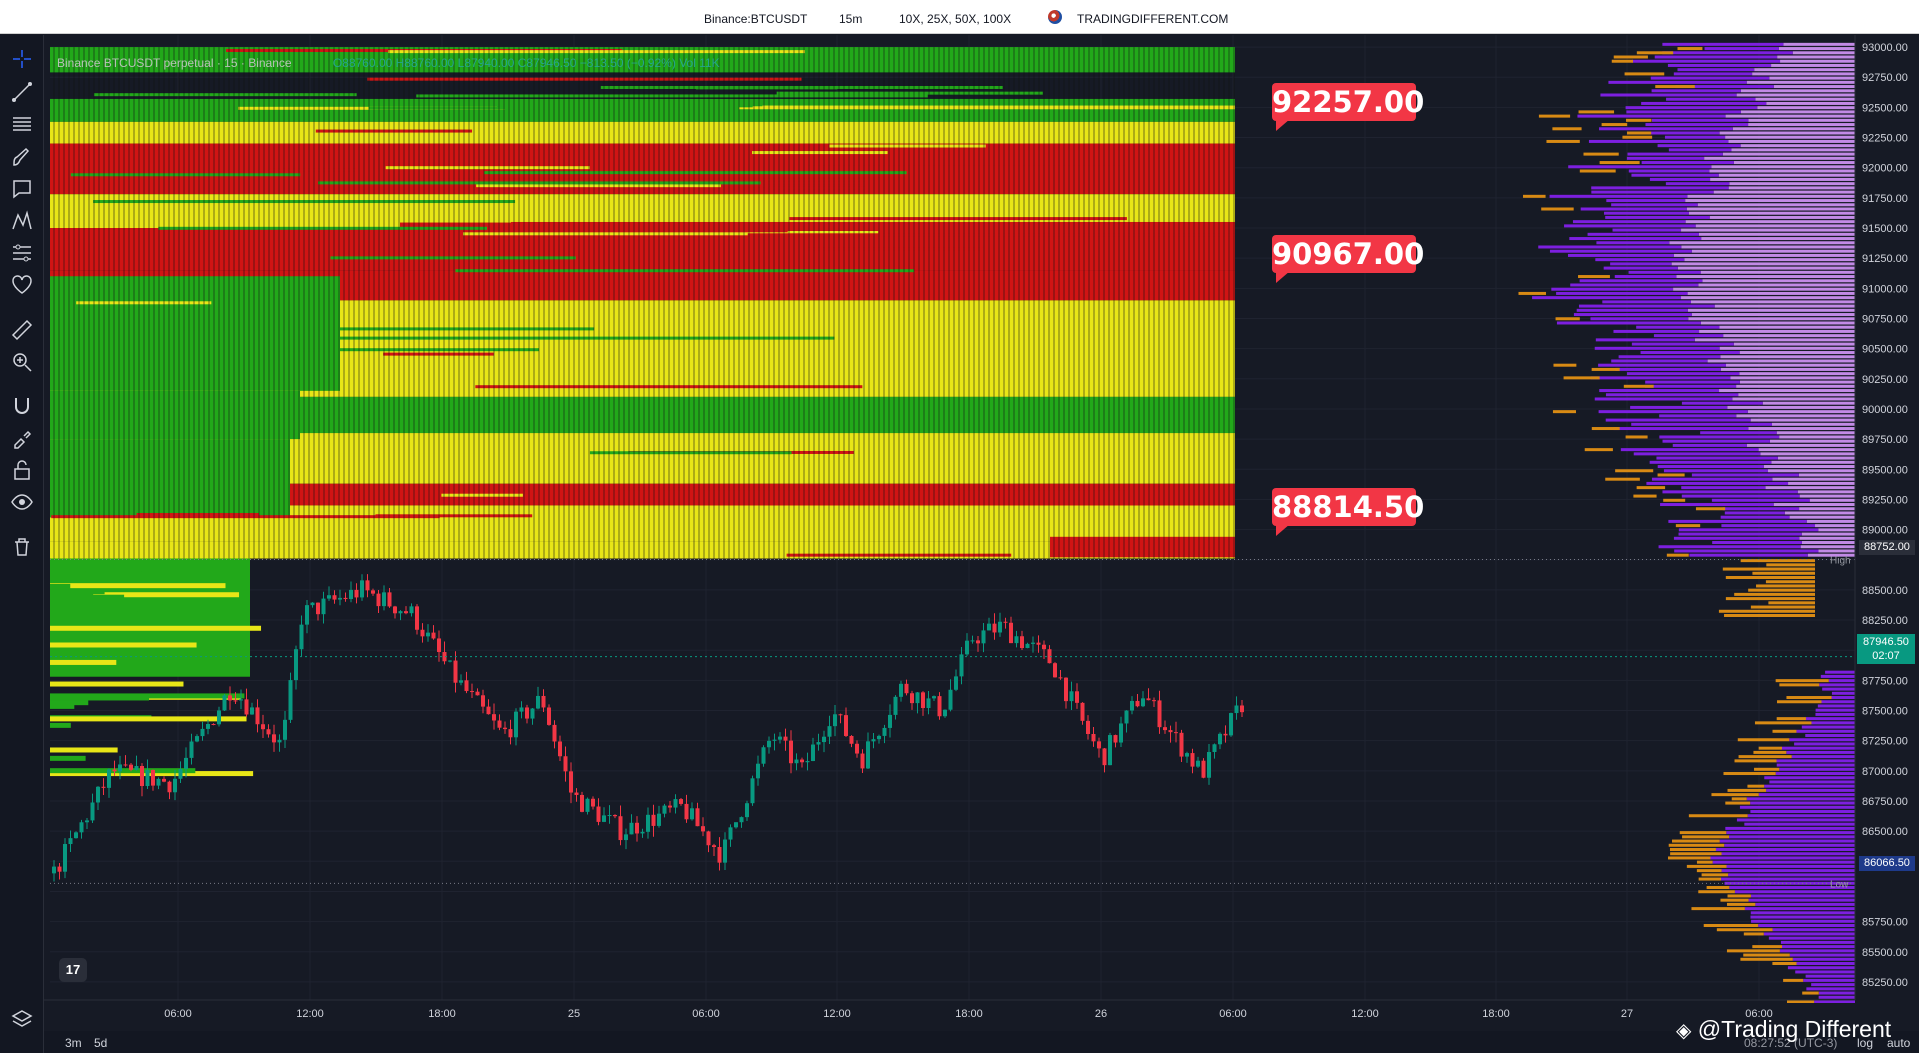 This screenshot has height=1053, width=1919. What do you see at coordinates (1899, 1043) in the screenshot?
I see `auto-scale-toggle: auto` at bounding box center [1899, 1043].